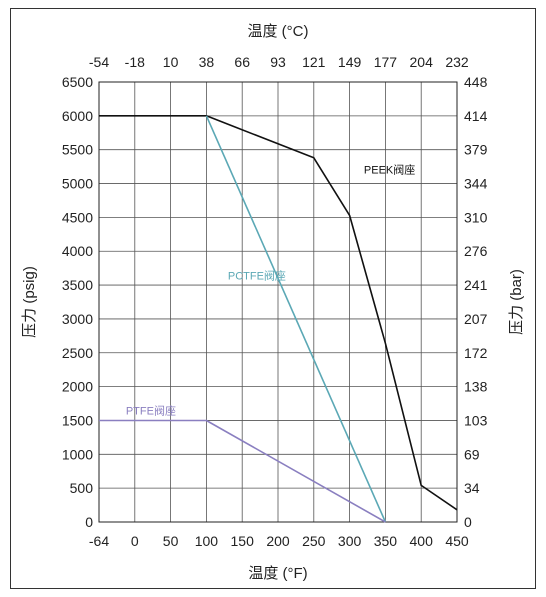 Image resolution: width=546 pixels, height=597 pixels. Describe the element at coordinates (386, 62) in the screenshot. I see `x2-tick-label: 177` at that location.